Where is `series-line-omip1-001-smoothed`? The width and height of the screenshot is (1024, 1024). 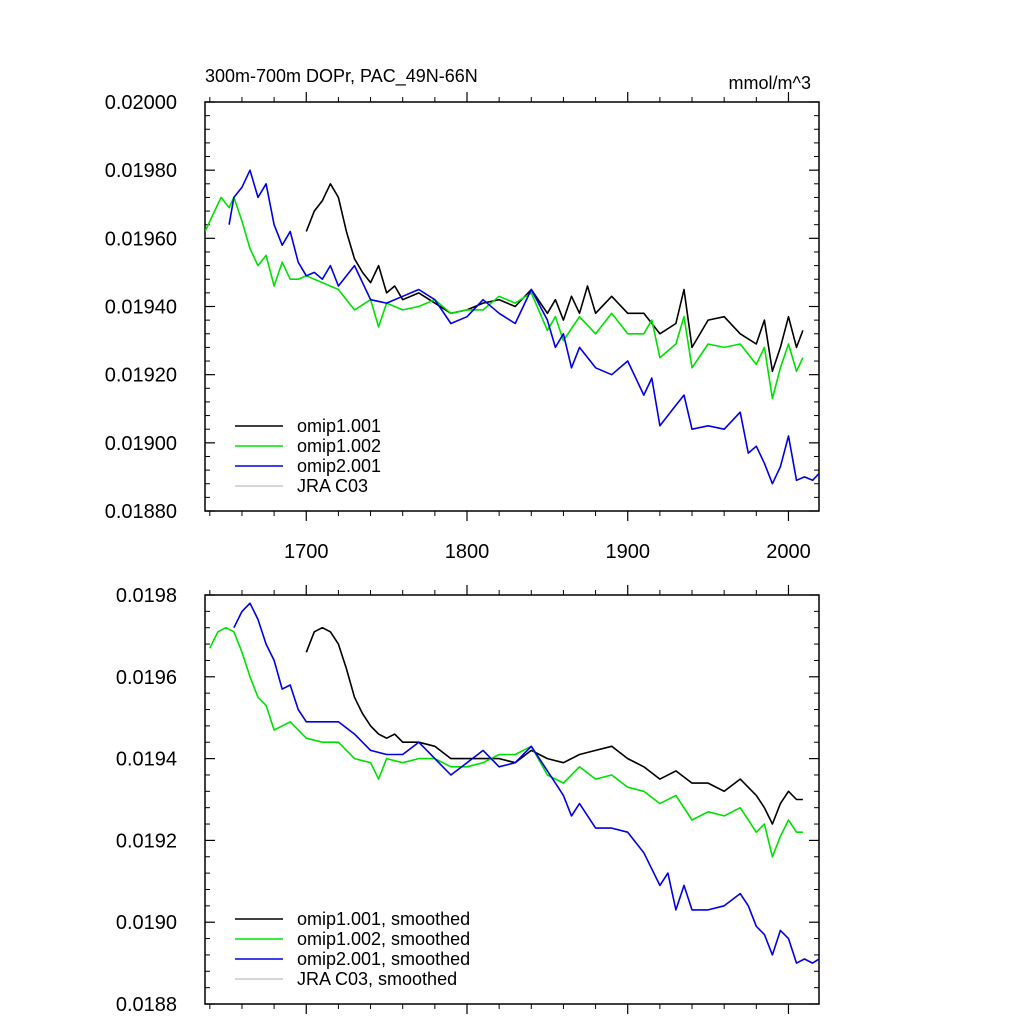
series-line-omip1-001-smoothed is located at coordinates (554, 725).